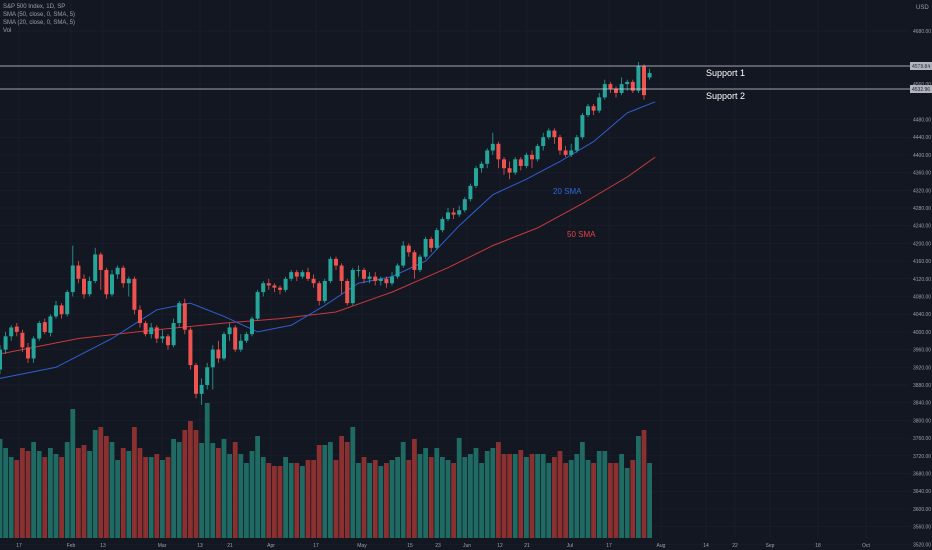  I want to click on indicator-sma50: SMA (50, close, 0, SMA, 5), so click(39, 15).